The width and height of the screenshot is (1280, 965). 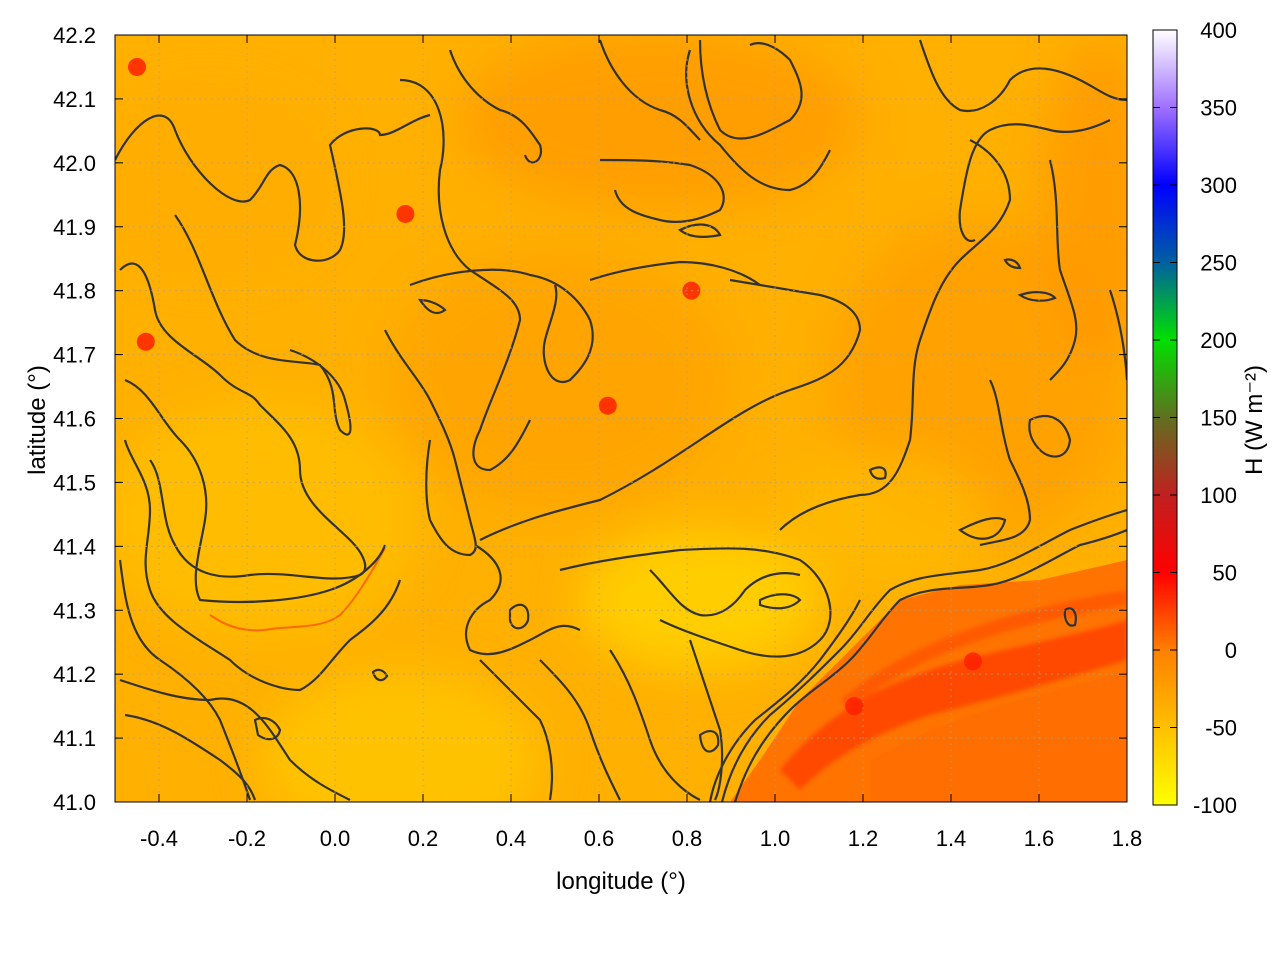 What do you see at coordinates (1225, 573) in the screenshot?
I see `colorbar-tick-label: 50` at bounding box center [1225, 573].